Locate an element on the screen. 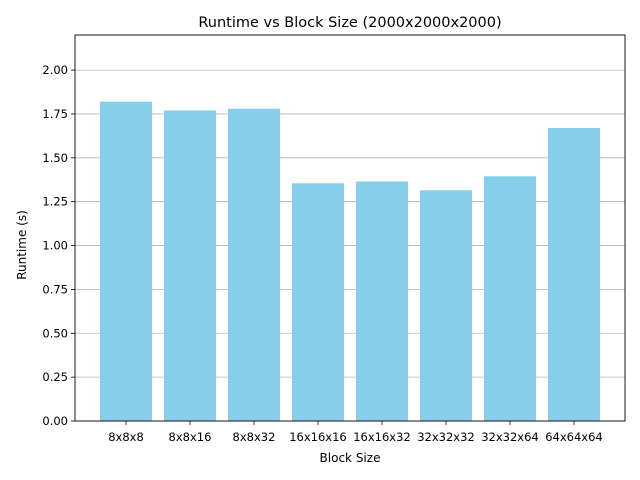  bar-32x32x32 is located at coordinates (446, 305).